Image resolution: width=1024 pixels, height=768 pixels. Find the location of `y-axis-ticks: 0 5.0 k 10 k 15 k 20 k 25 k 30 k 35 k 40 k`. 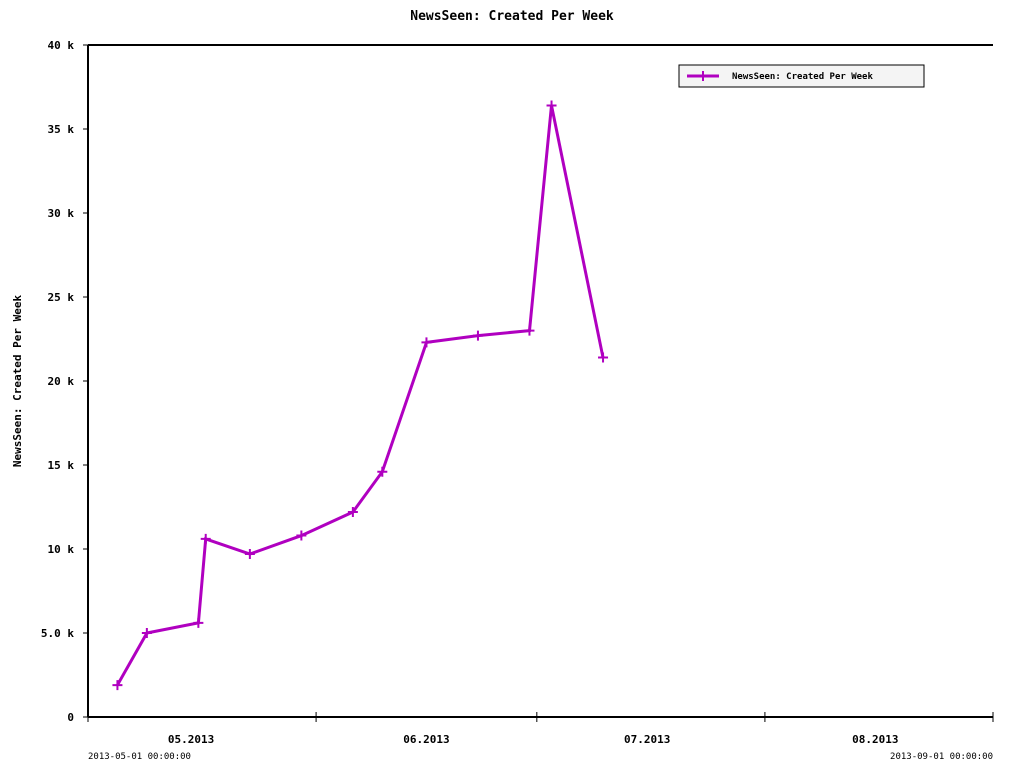

y-axis-ticks: 0 5.0 k 10 k 15 k 20 k 25 k 30 k 35 k 40 k is located at coordinates (64, 381).